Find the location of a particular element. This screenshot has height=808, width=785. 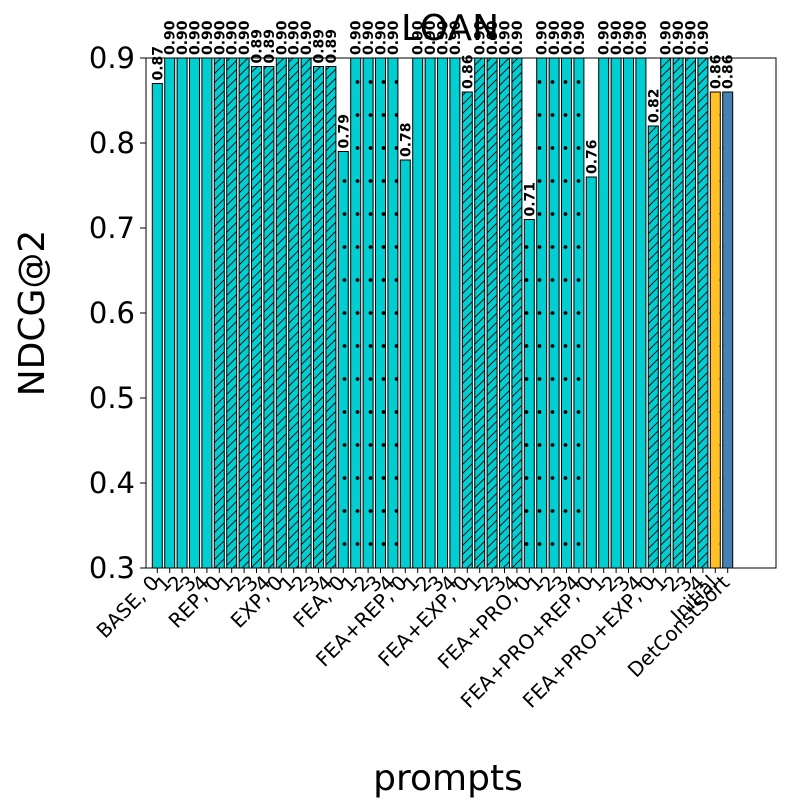

y-tick-label: 0.4 is located at coordinates (112, 483).